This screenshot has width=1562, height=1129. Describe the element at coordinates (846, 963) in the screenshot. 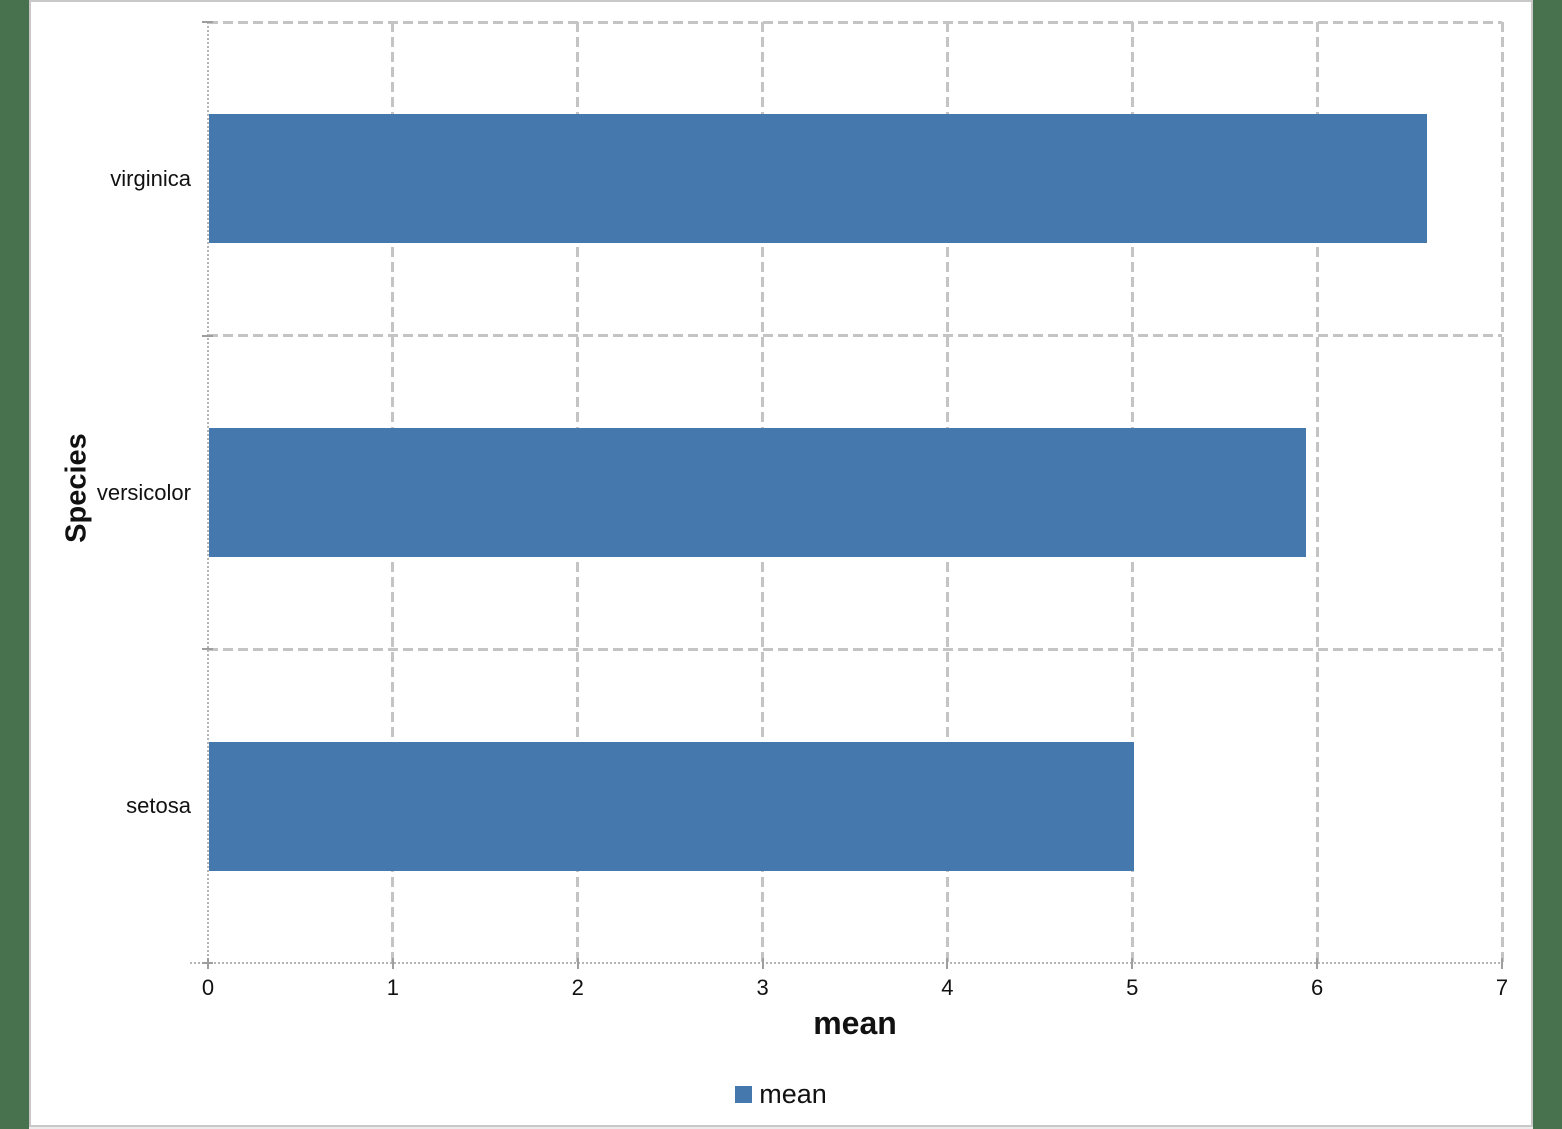

I see `x-axis-line` at that location.